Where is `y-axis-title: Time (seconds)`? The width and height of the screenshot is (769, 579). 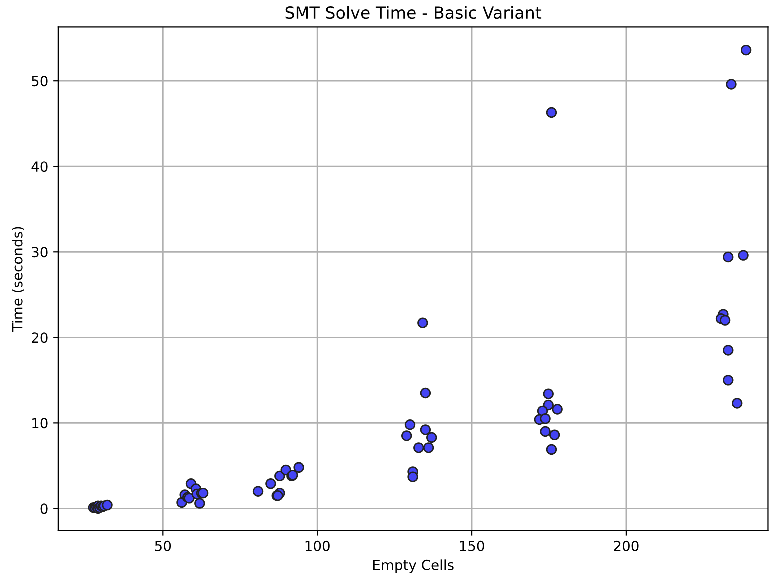
y-axis-title: Time (seconds) is located at coordinates (18, 279).